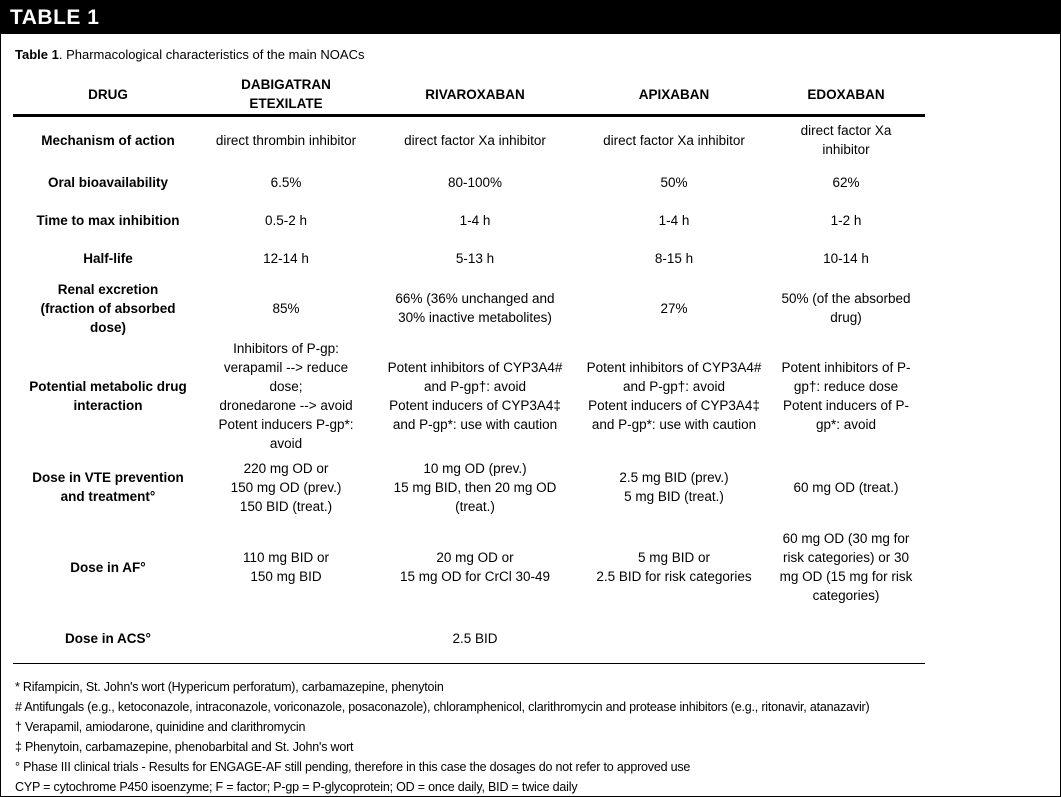 Image resolution: width=1061 pixels, height=797 pixels. What do you see at coordinates (530, 17) in the screenshot?
I see `title-bar: TABLE 1` at bounding box center [530, 17].